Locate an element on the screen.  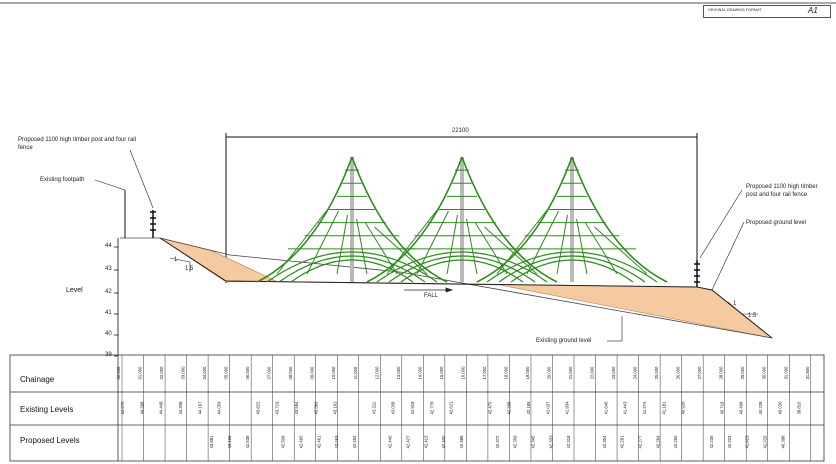
proposed-level-value: 42.318 is located at coordinates (568, 441).